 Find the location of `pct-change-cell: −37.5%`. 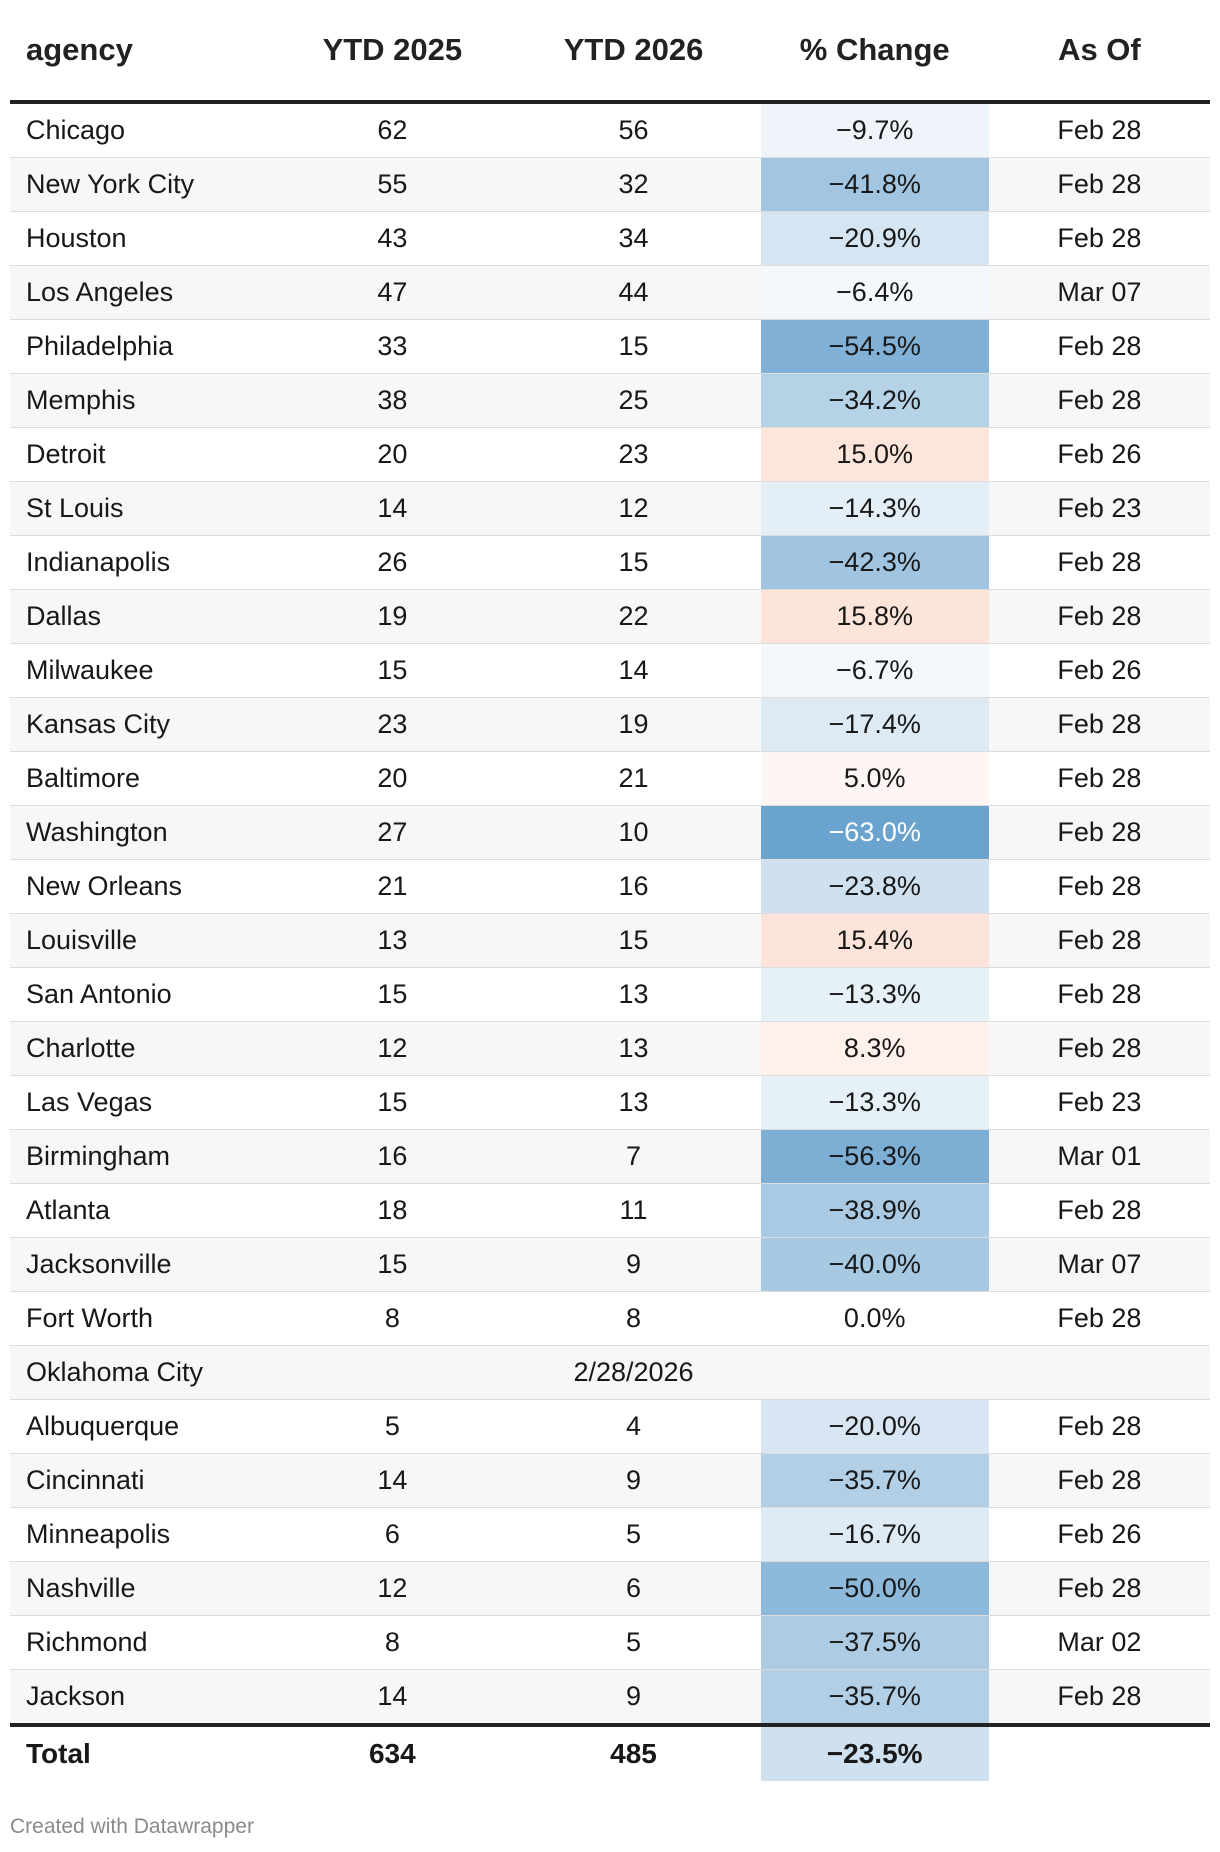

pct-change-cell: −37.5% is located at coordinates (874, 1642).